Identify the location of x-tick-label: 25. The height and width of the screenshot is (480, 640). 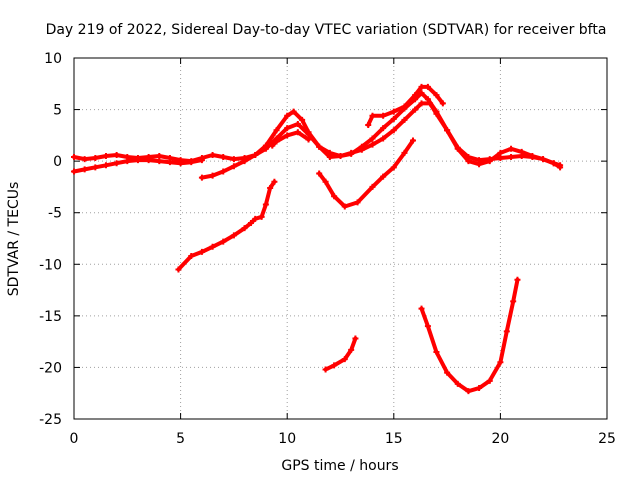
(607, 439).